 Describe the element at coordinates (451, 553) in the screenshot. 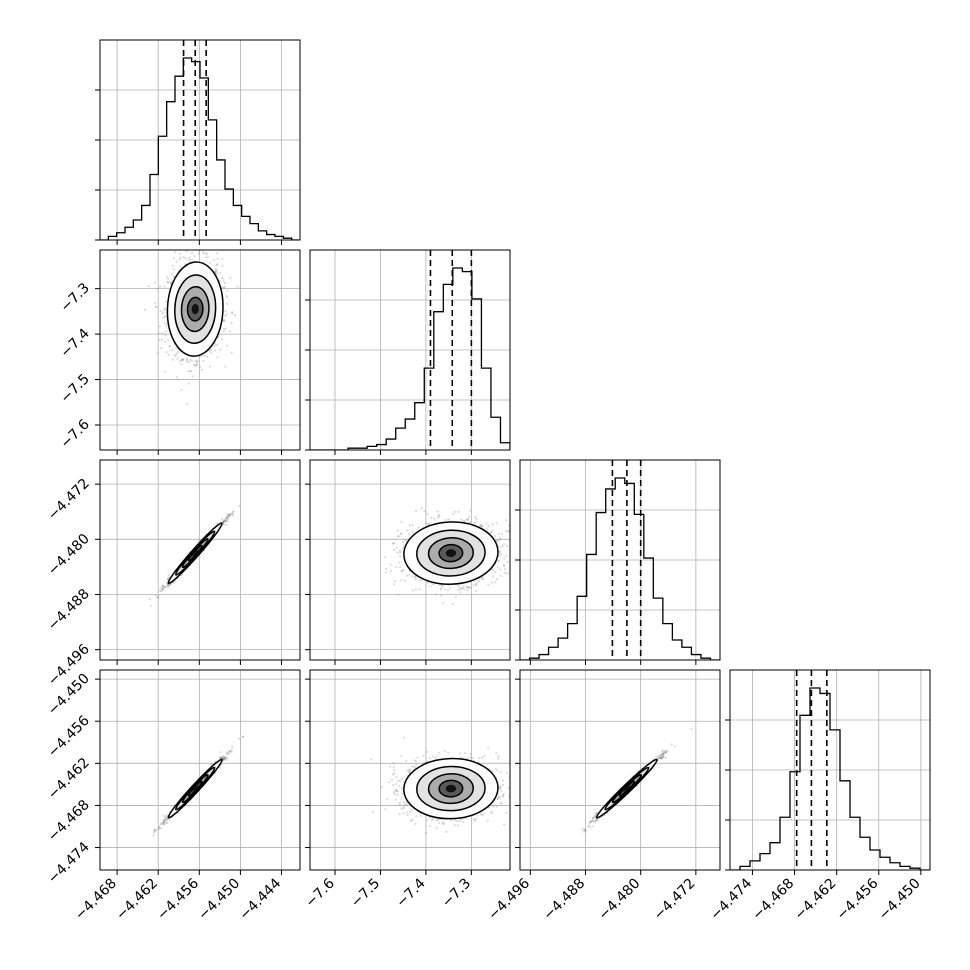

I see `density-contour` at that location.